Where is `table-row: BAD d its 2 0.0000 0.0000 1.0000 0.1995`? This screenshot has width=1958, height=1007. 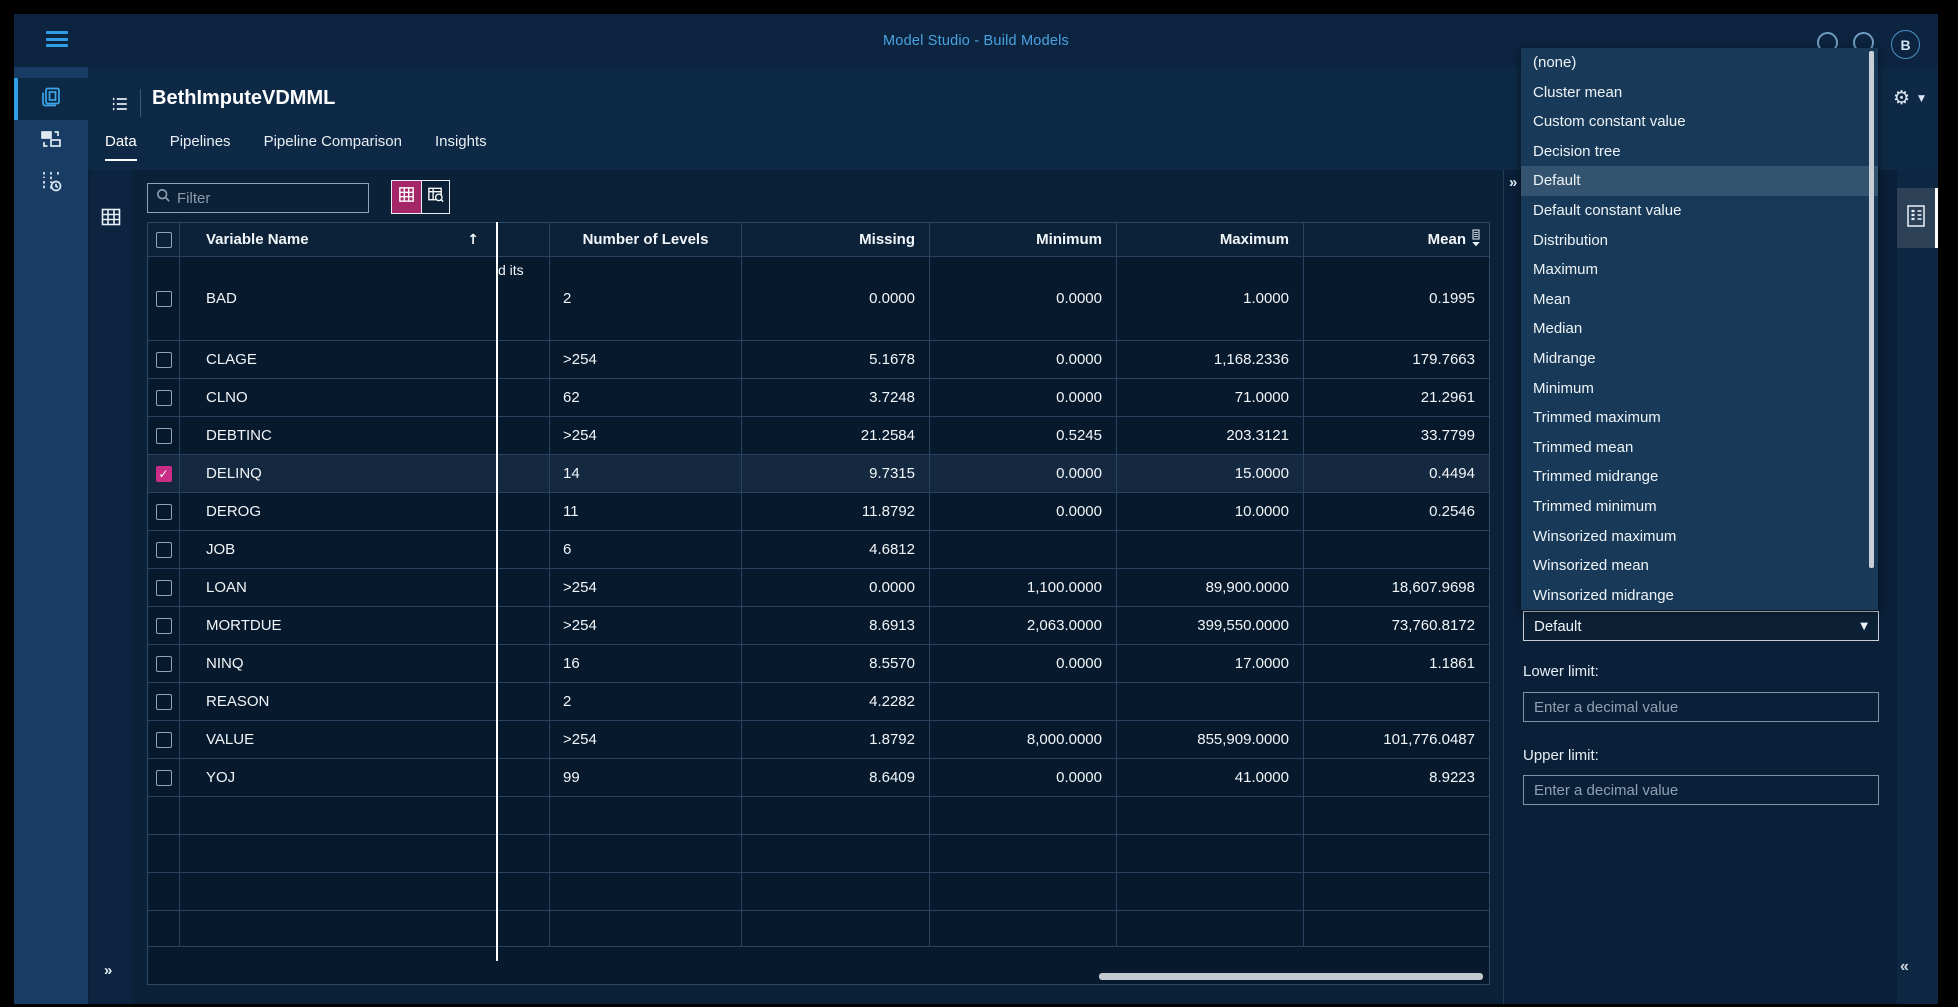
table-row: BAD d its 2 0.0000 0.0000 1.0000 0.1995 is located at coordinates (818, 299).